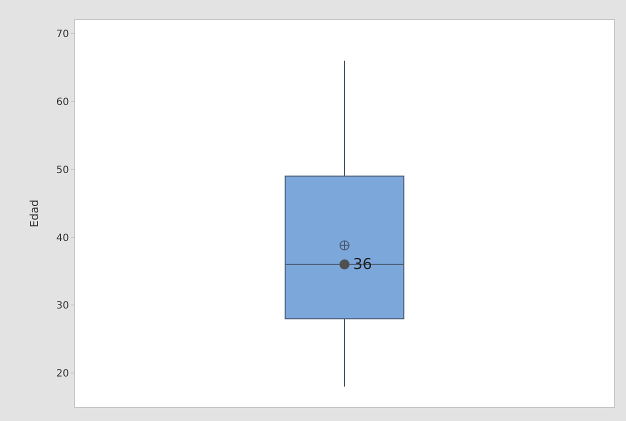  What do you see at coordinates (62, 102) in the screenshot?
I see `y-tick-label: 60` at bounding box center [62, 102].